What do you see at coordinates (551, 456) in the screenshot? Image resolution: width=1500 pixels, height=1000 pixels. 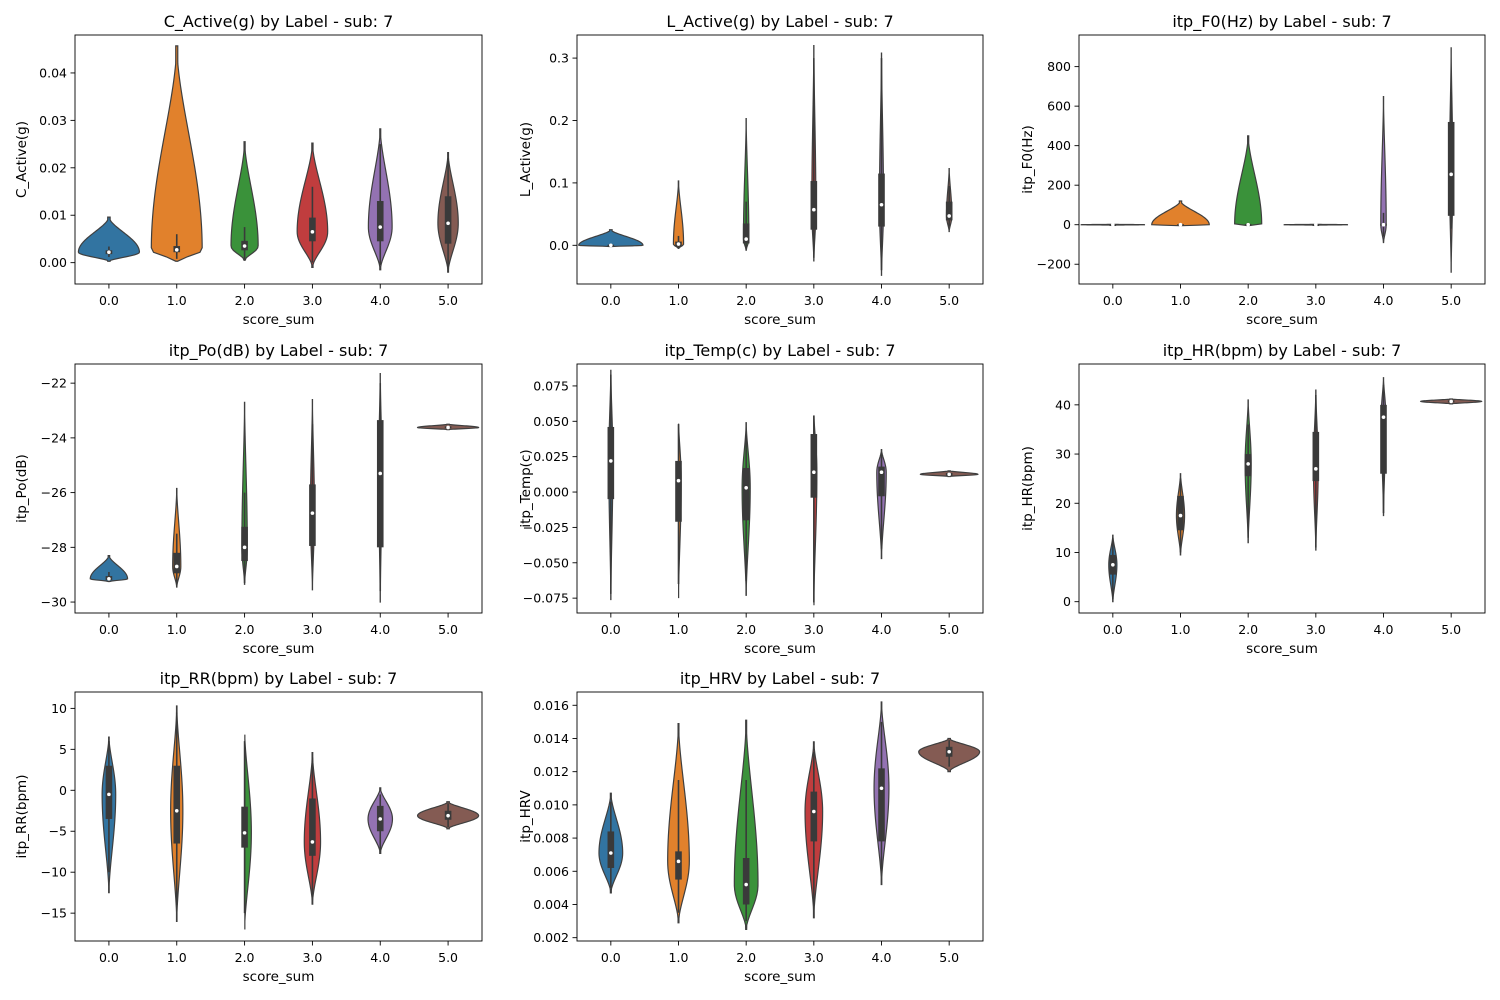 I see `y-tick-label: 0.025` at bounding box center [551, 456].